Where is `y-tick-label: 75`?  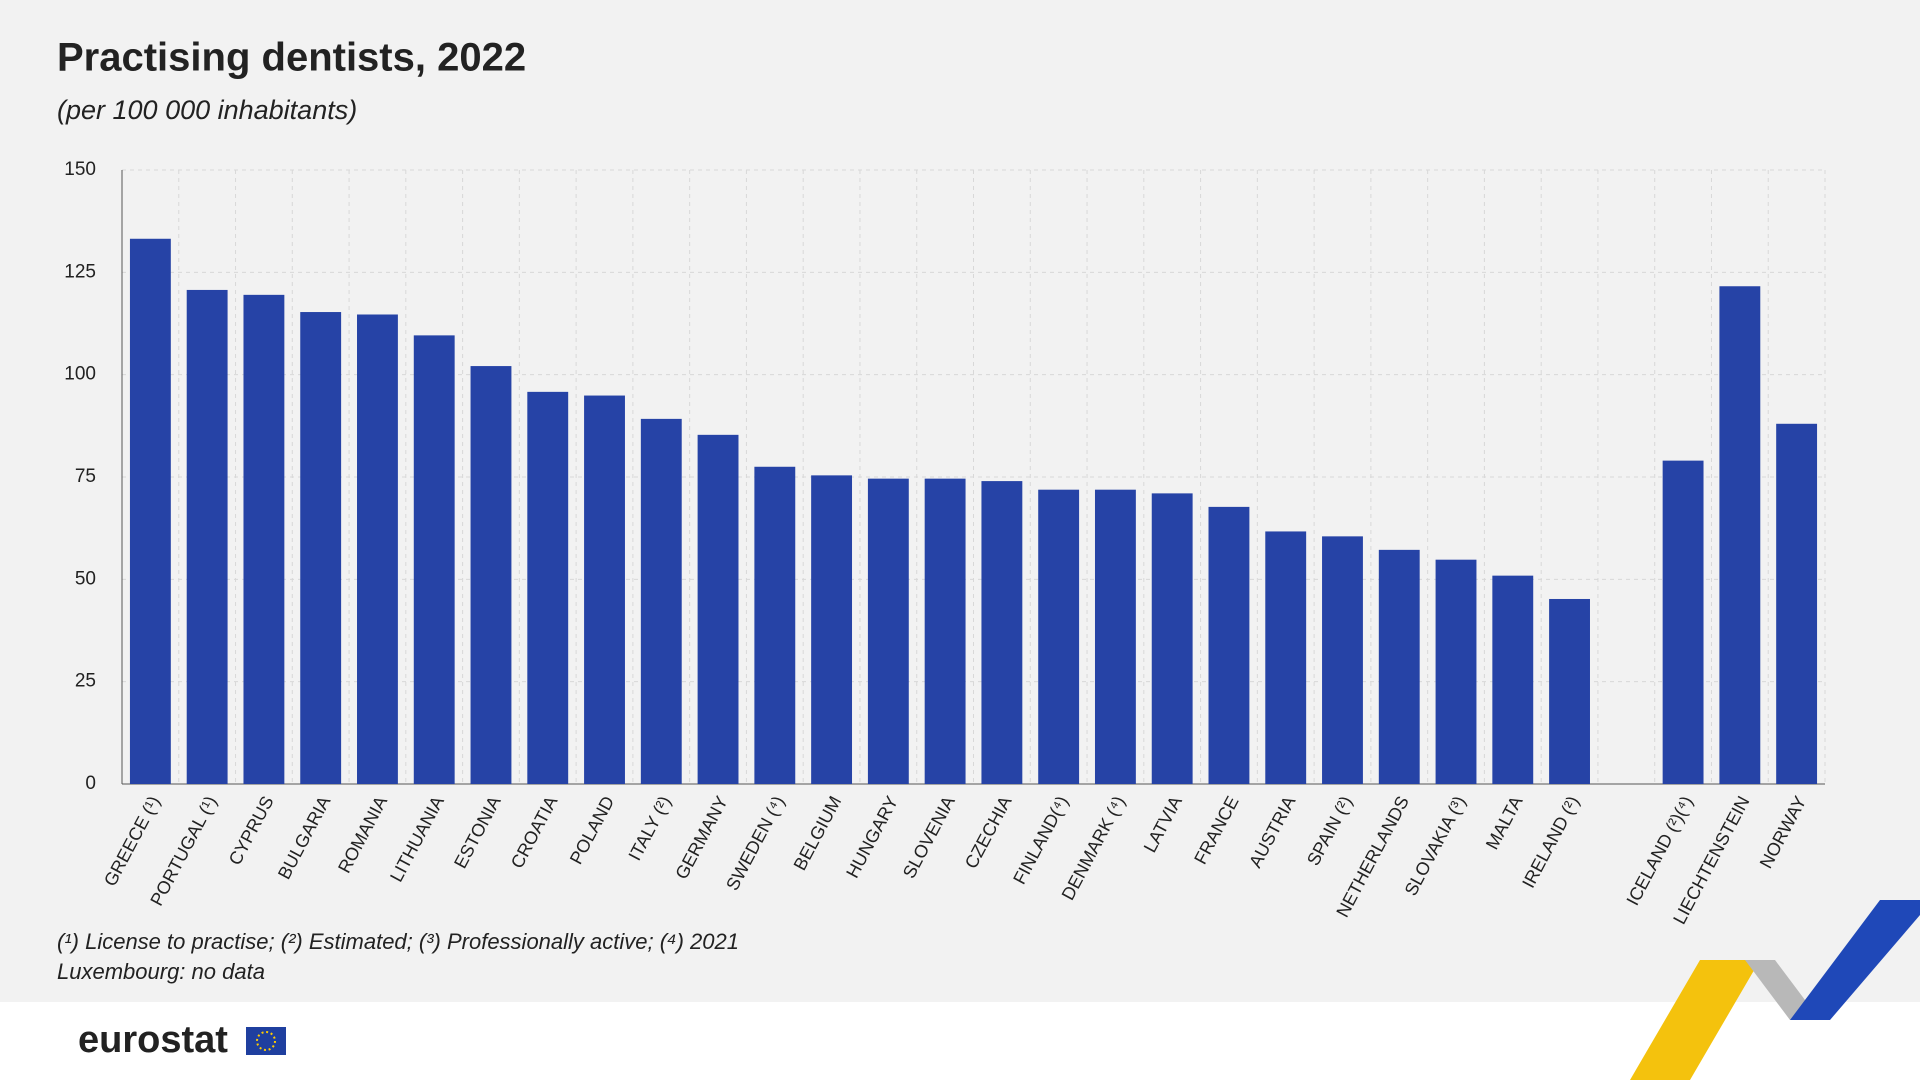 y-tick-label: 75 is located at coordinates (85, 476).